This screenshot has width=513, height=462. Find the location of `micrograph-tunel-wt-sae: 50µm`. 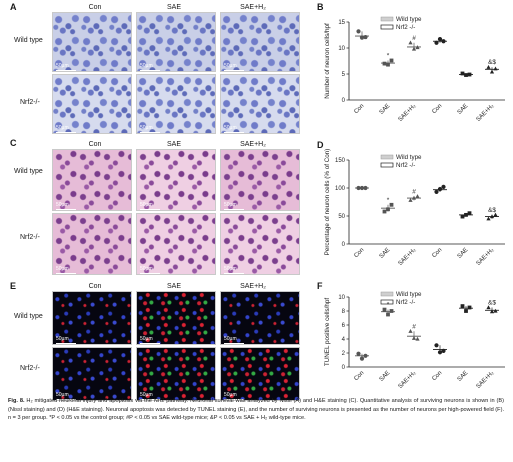

micrograph-tunel-wt-sae: 50µm is located at coordinates (176, 318).